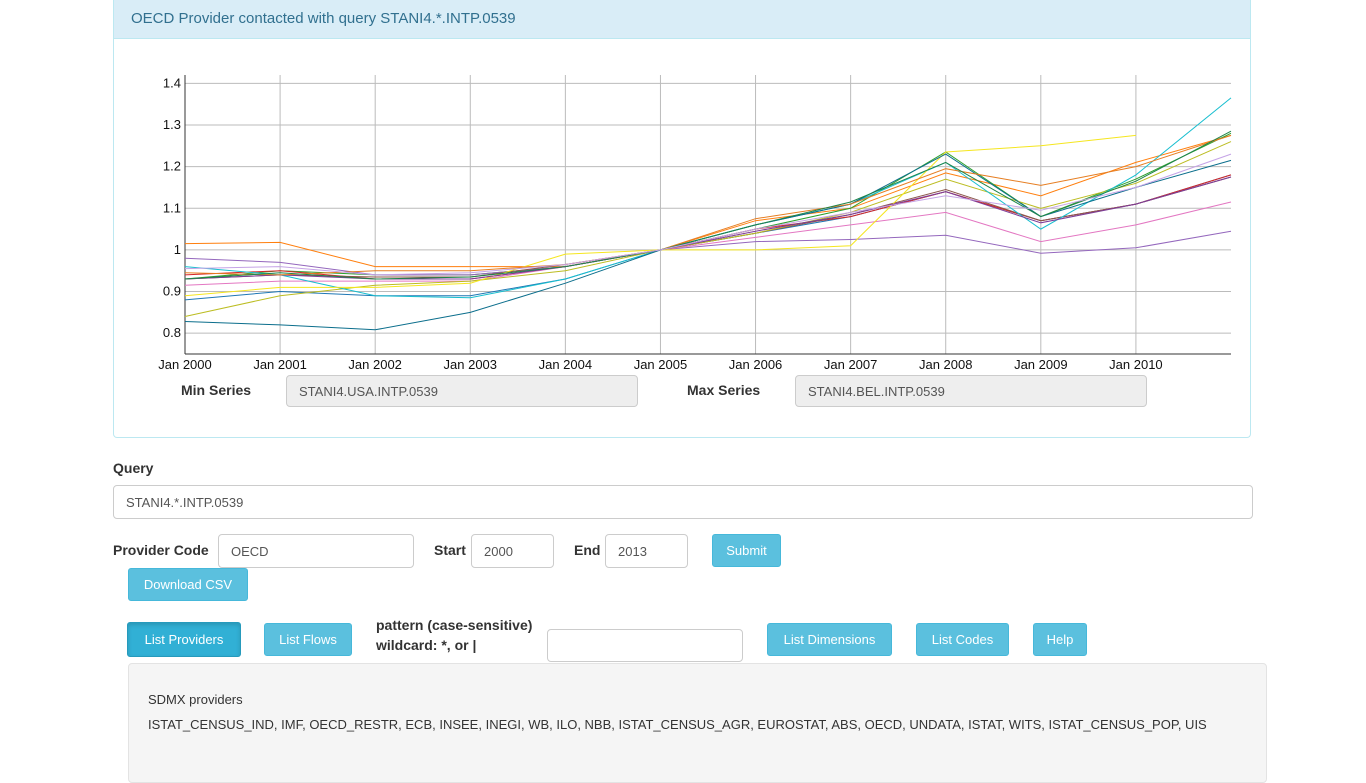  I want to click on x-tick-label: Jan 2001, so click(280, 364).